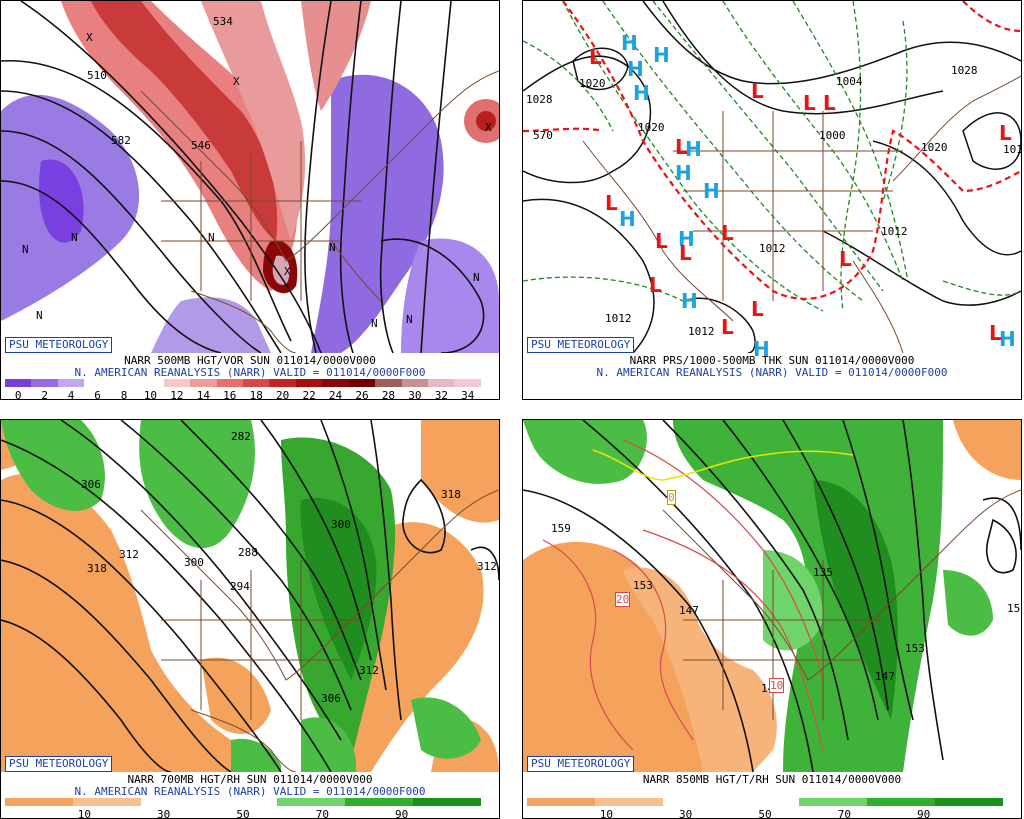 The height and width of the screenshot is (819, 1024). I want to click on contour-label: 147, so click(885, 676).